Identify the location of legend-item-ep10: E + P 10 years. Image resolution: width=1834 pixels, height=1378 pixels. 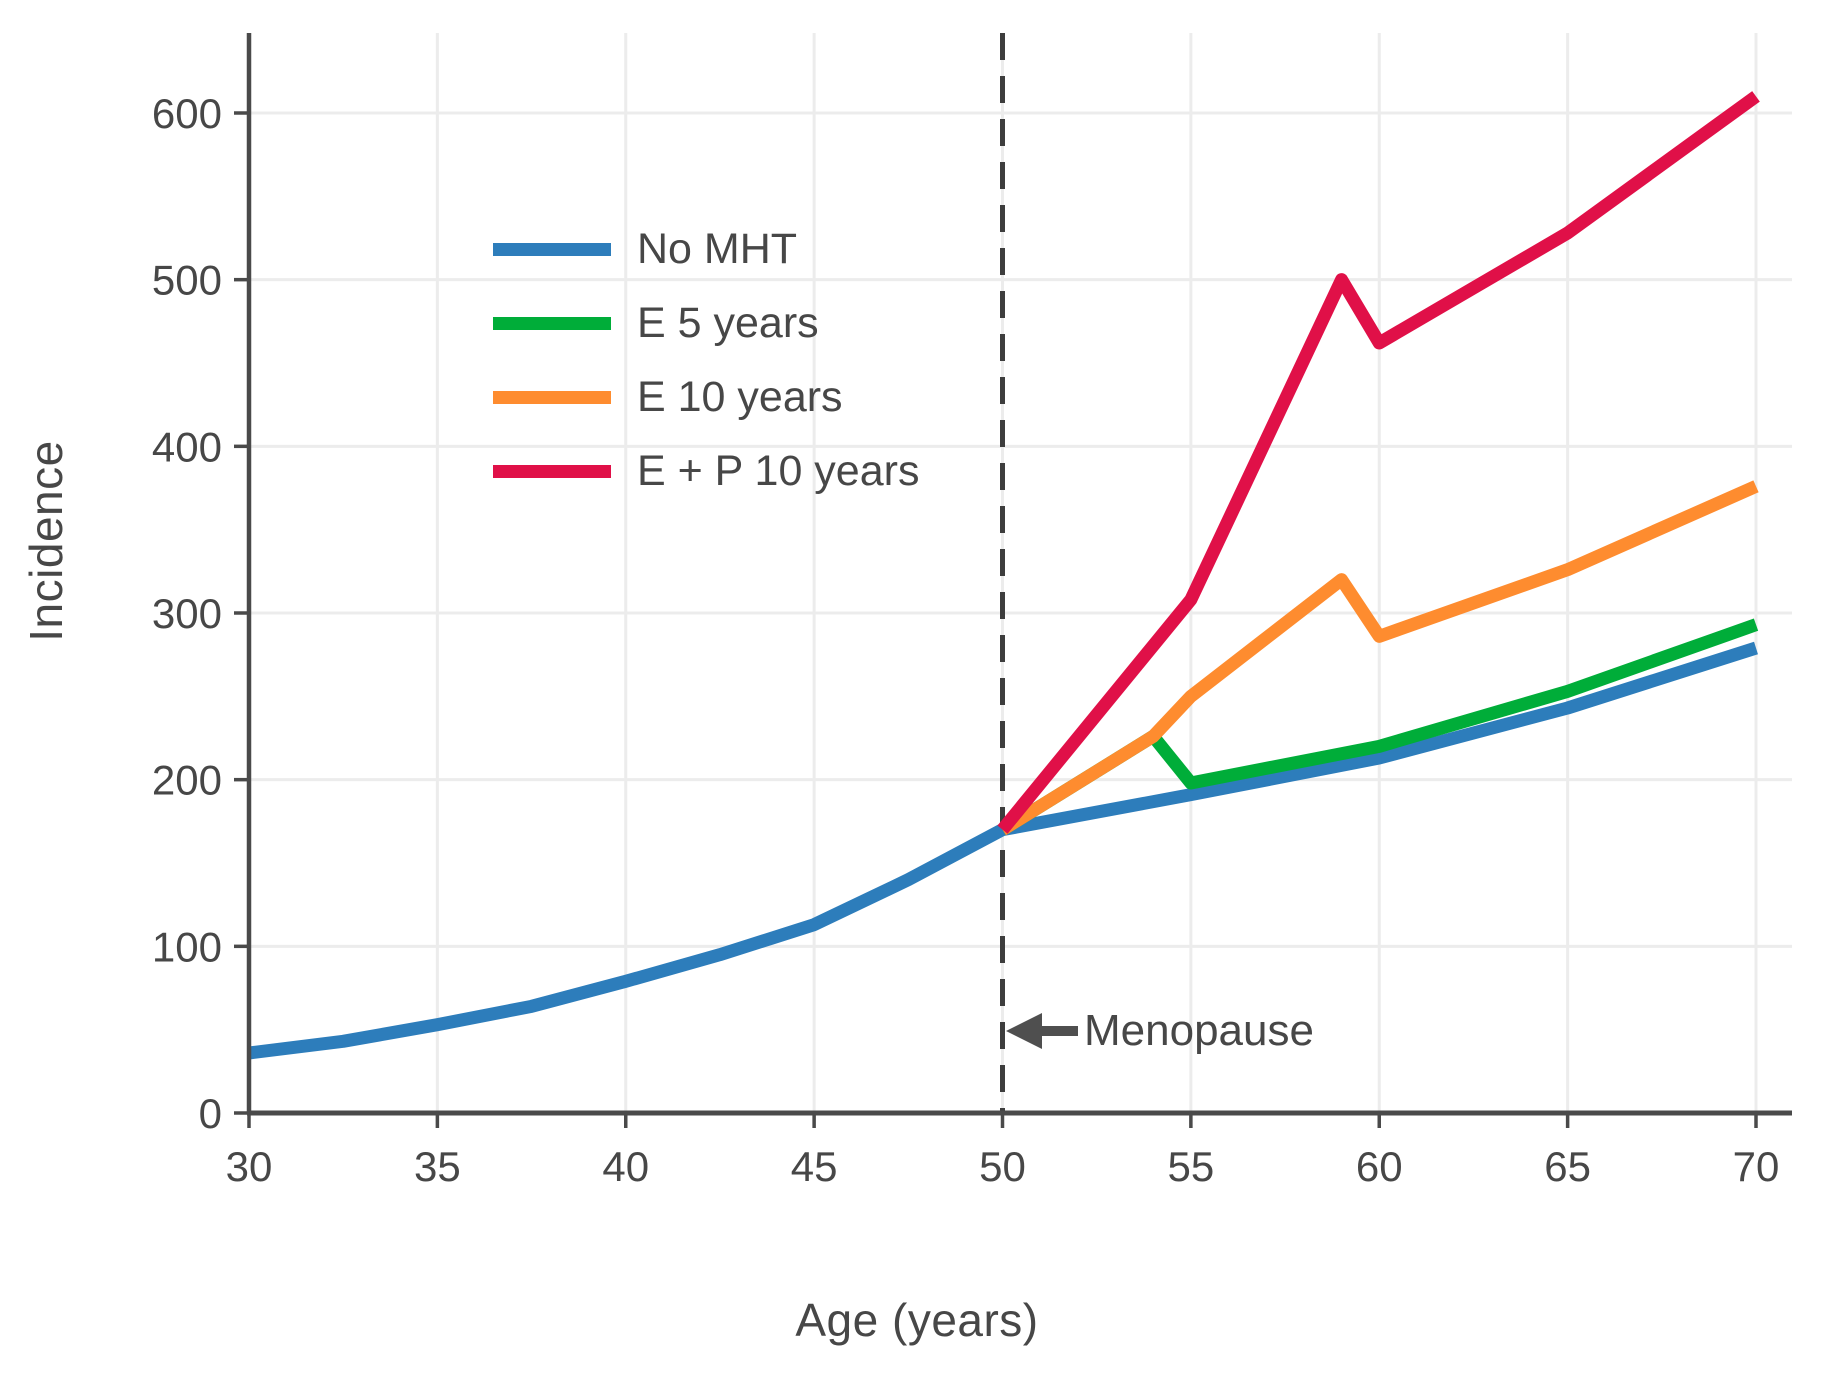
(706, 471).